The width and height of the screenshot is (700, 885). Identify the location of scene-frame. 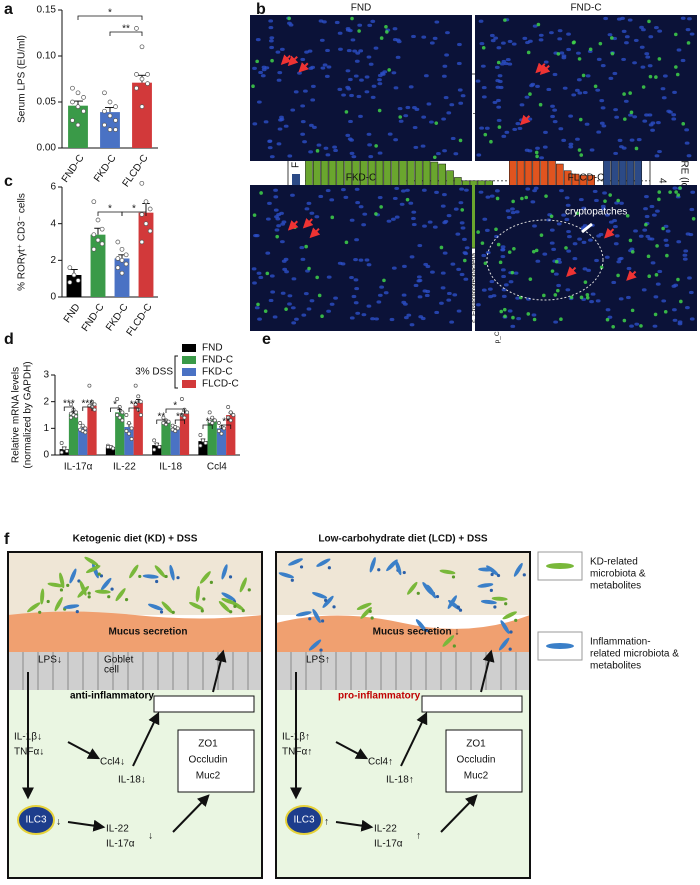
(403, 715).